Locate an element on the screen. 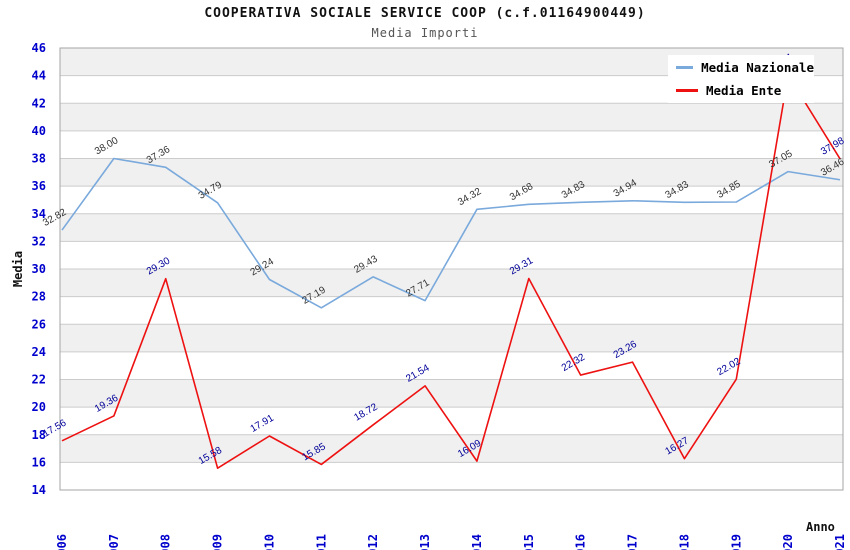  data-point-label: 22.02 is located at coordinates (729, 367).